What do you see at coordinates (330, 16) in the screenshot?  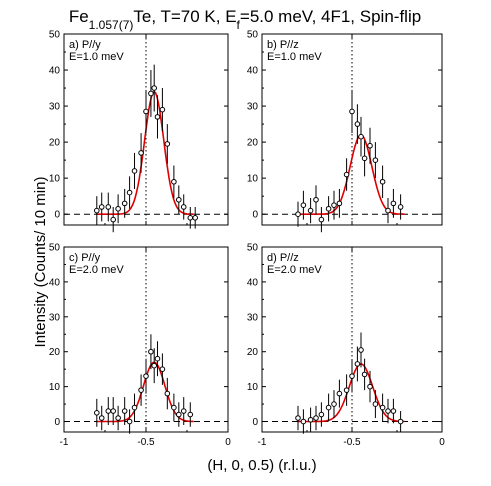 I see `title-rest: =5.0 meV, 4F1, Spin-flip` at bounding box center [330, 16].